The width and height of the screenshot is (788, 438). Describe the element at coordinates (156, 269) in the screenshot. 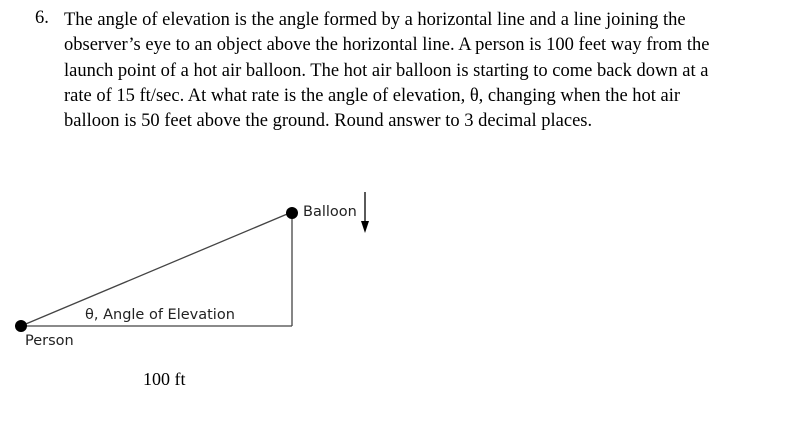

I see `line-of-sight` at that location.